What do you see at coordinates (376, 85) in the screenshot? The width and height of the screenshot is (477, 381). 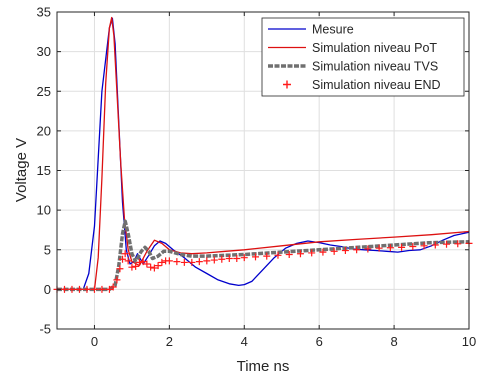 I see `legend-label: Simulation niveau END` at bounding box center [376, 85].